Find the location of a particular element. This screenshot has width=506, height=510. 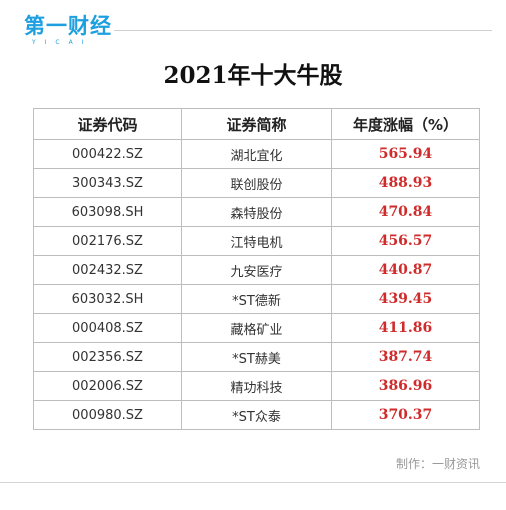

stock-code: 603098.SH is located at coordinates (107, 212).